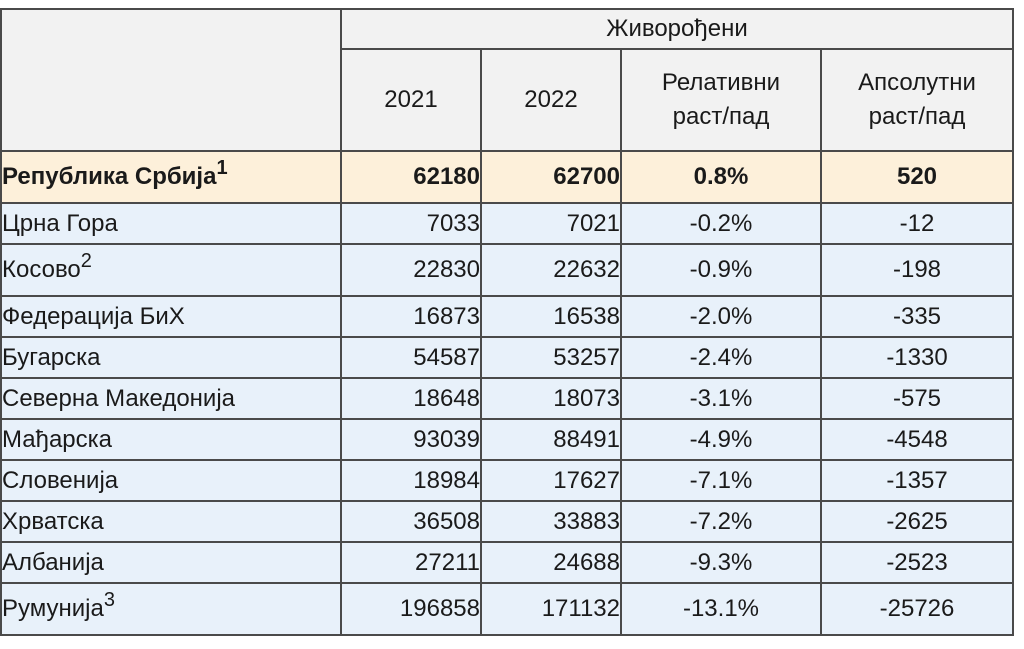  I want to click on births-2022-cell: 7021, so click(551, 223).